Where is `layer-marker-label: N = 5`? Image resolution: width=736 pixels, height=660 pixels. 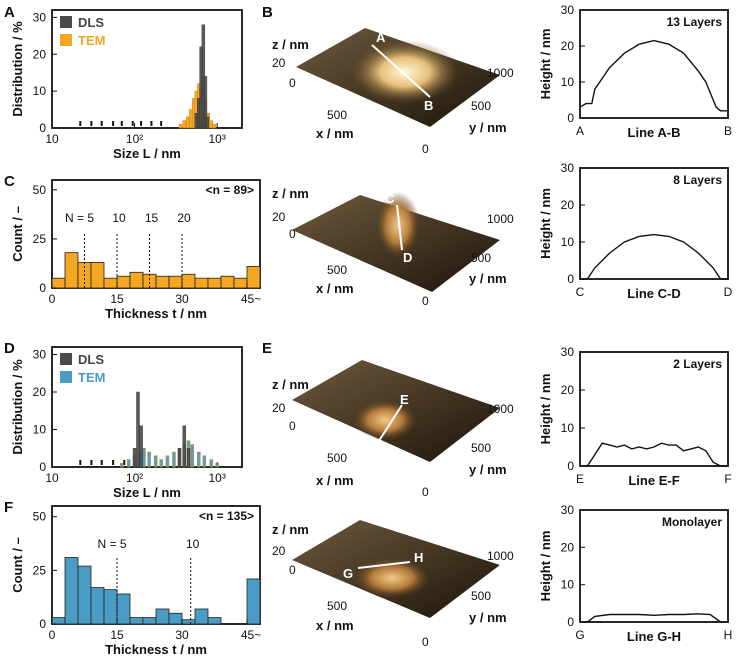 layer-marker-label: N = 5 is located at coordinates (111, 544).